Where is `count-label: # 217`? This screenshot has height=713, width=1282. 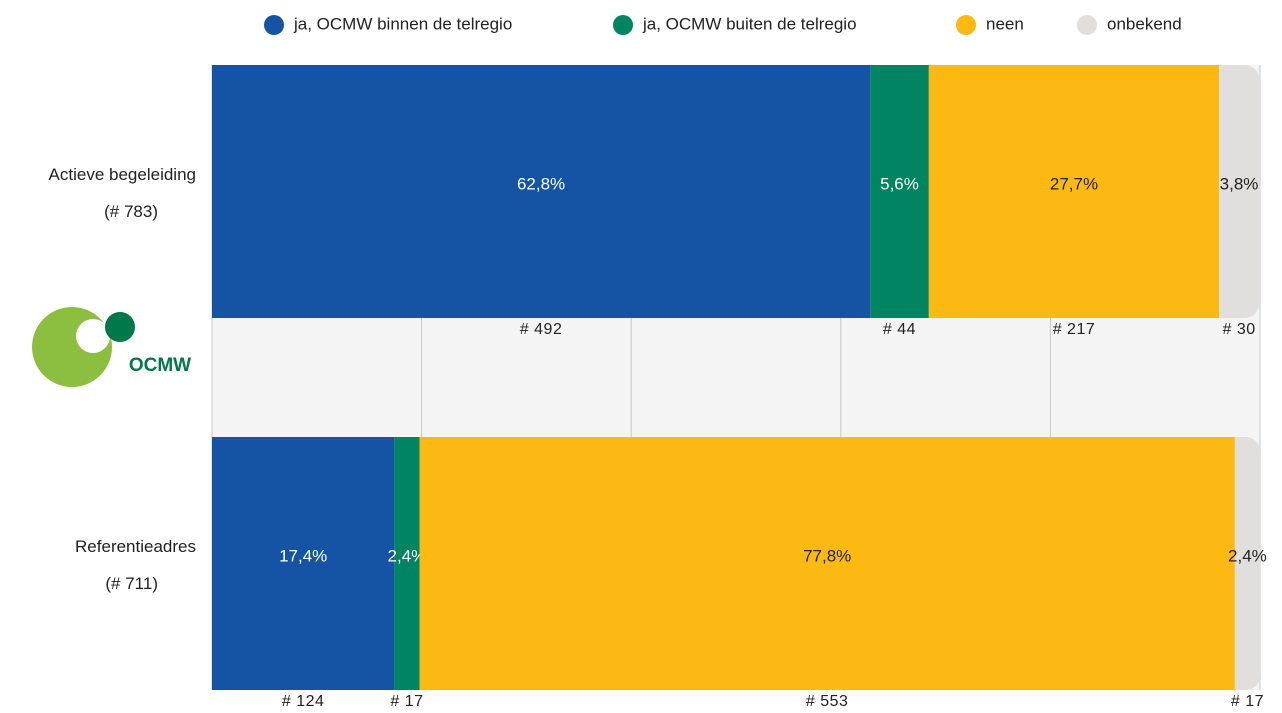
count-label: # 217 is located at coordinates (1074, 329).